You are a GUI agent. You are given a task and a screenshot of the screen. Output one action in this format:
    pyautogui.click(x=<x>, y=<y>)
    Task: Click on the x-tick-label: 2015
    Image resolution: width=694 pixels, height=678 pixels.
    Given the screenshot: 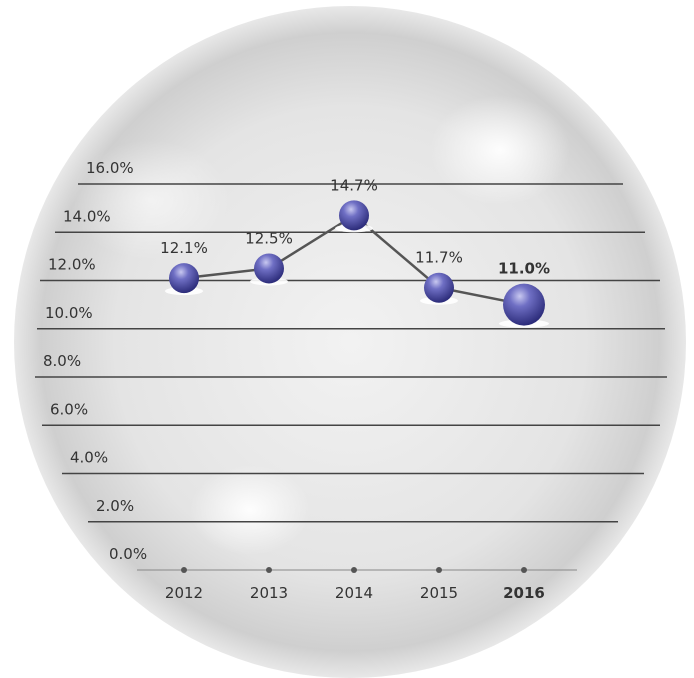 What is the action you would take?
    pyautogui.click(x=439, y=593)
    